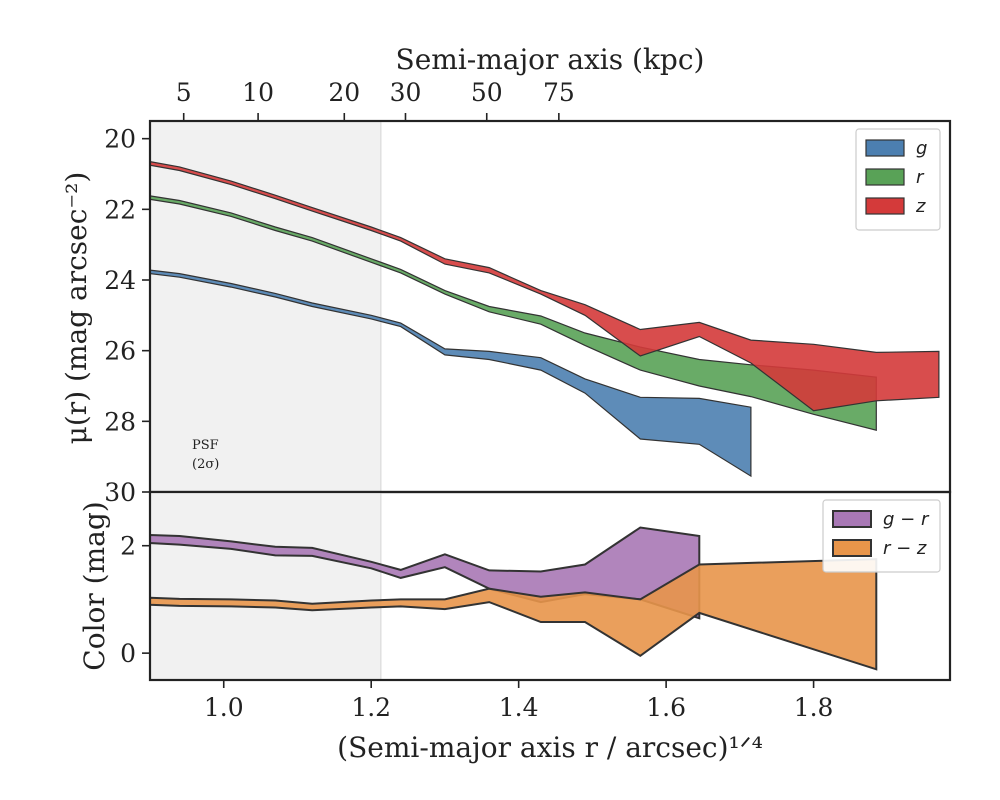 This screenshot has height=800, width=1000. I want to click on bottom-x-axis-title: (Semi-major axis r / arcsec)¹ᐟ⁴, so click(550, 747).